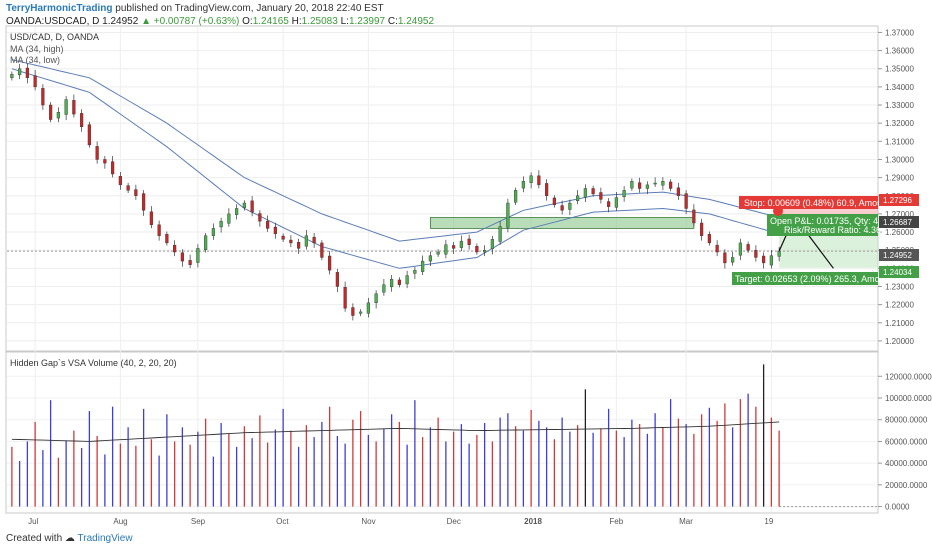 The height and width of the screenshot is (550, 932). Describe the element at coordinates (442, 238) in the screenshot. I see `zones` at that location.